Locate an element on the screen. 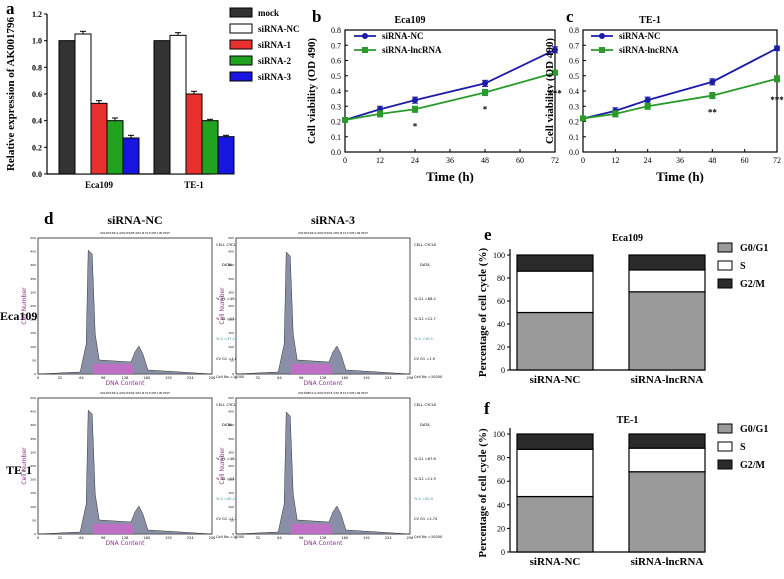 This screenshot has width=784, height=579. y-tick-label: 0.4 is located at coordinates (574, 91).